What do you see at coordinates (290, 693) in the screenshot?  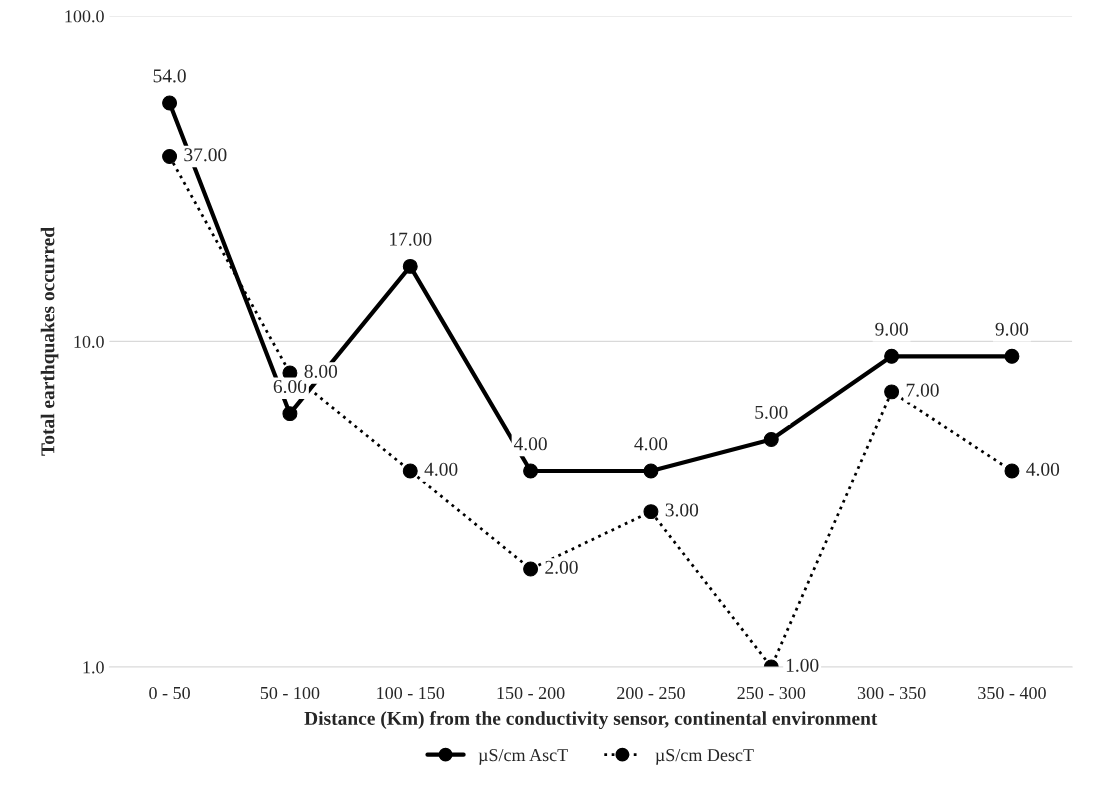 I see `x-tick-label: 50 - 100` at bounding box center [290, 693].